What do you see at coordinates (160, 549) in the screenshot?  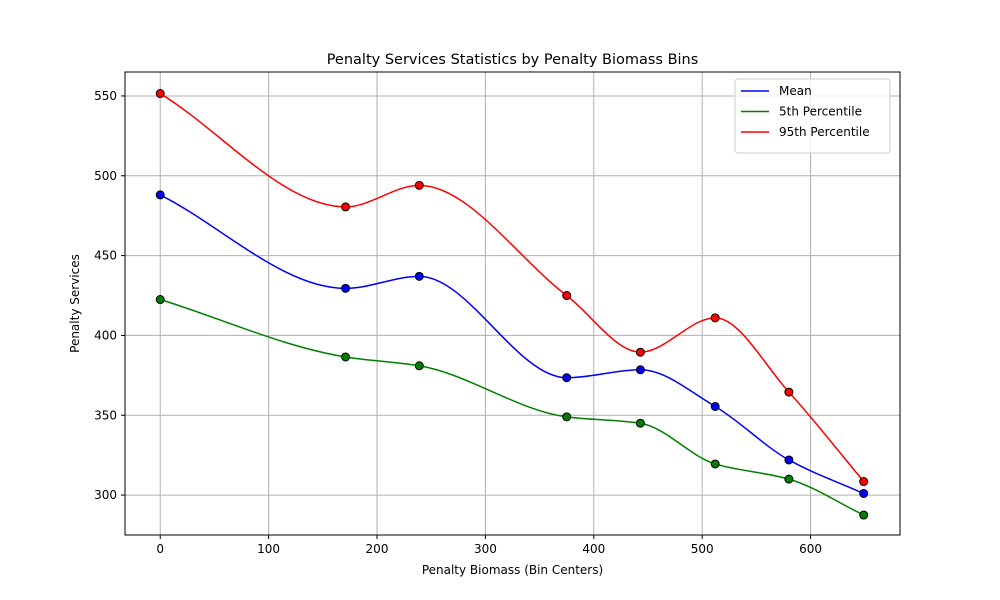 I see `x-tick-label: 0` at bounding box center [160, 549].